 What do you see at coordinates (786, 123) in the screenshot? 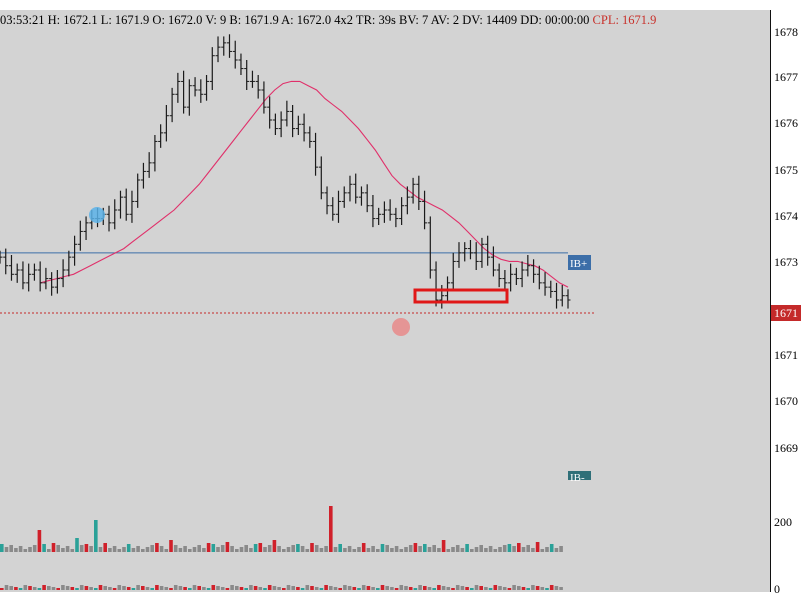
I see `price-axis-label: 1676` at bounding box center [786, 123].